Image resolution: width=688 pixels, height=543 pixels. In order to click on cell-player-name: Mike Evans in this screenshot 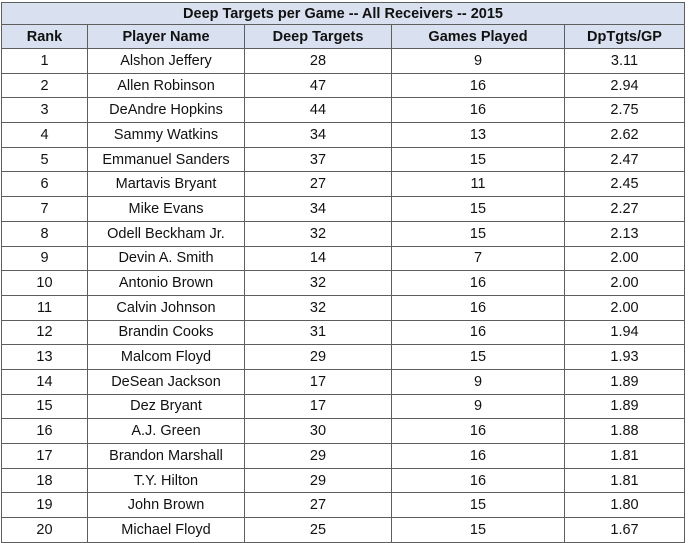, I will do `click(166, 209)`.